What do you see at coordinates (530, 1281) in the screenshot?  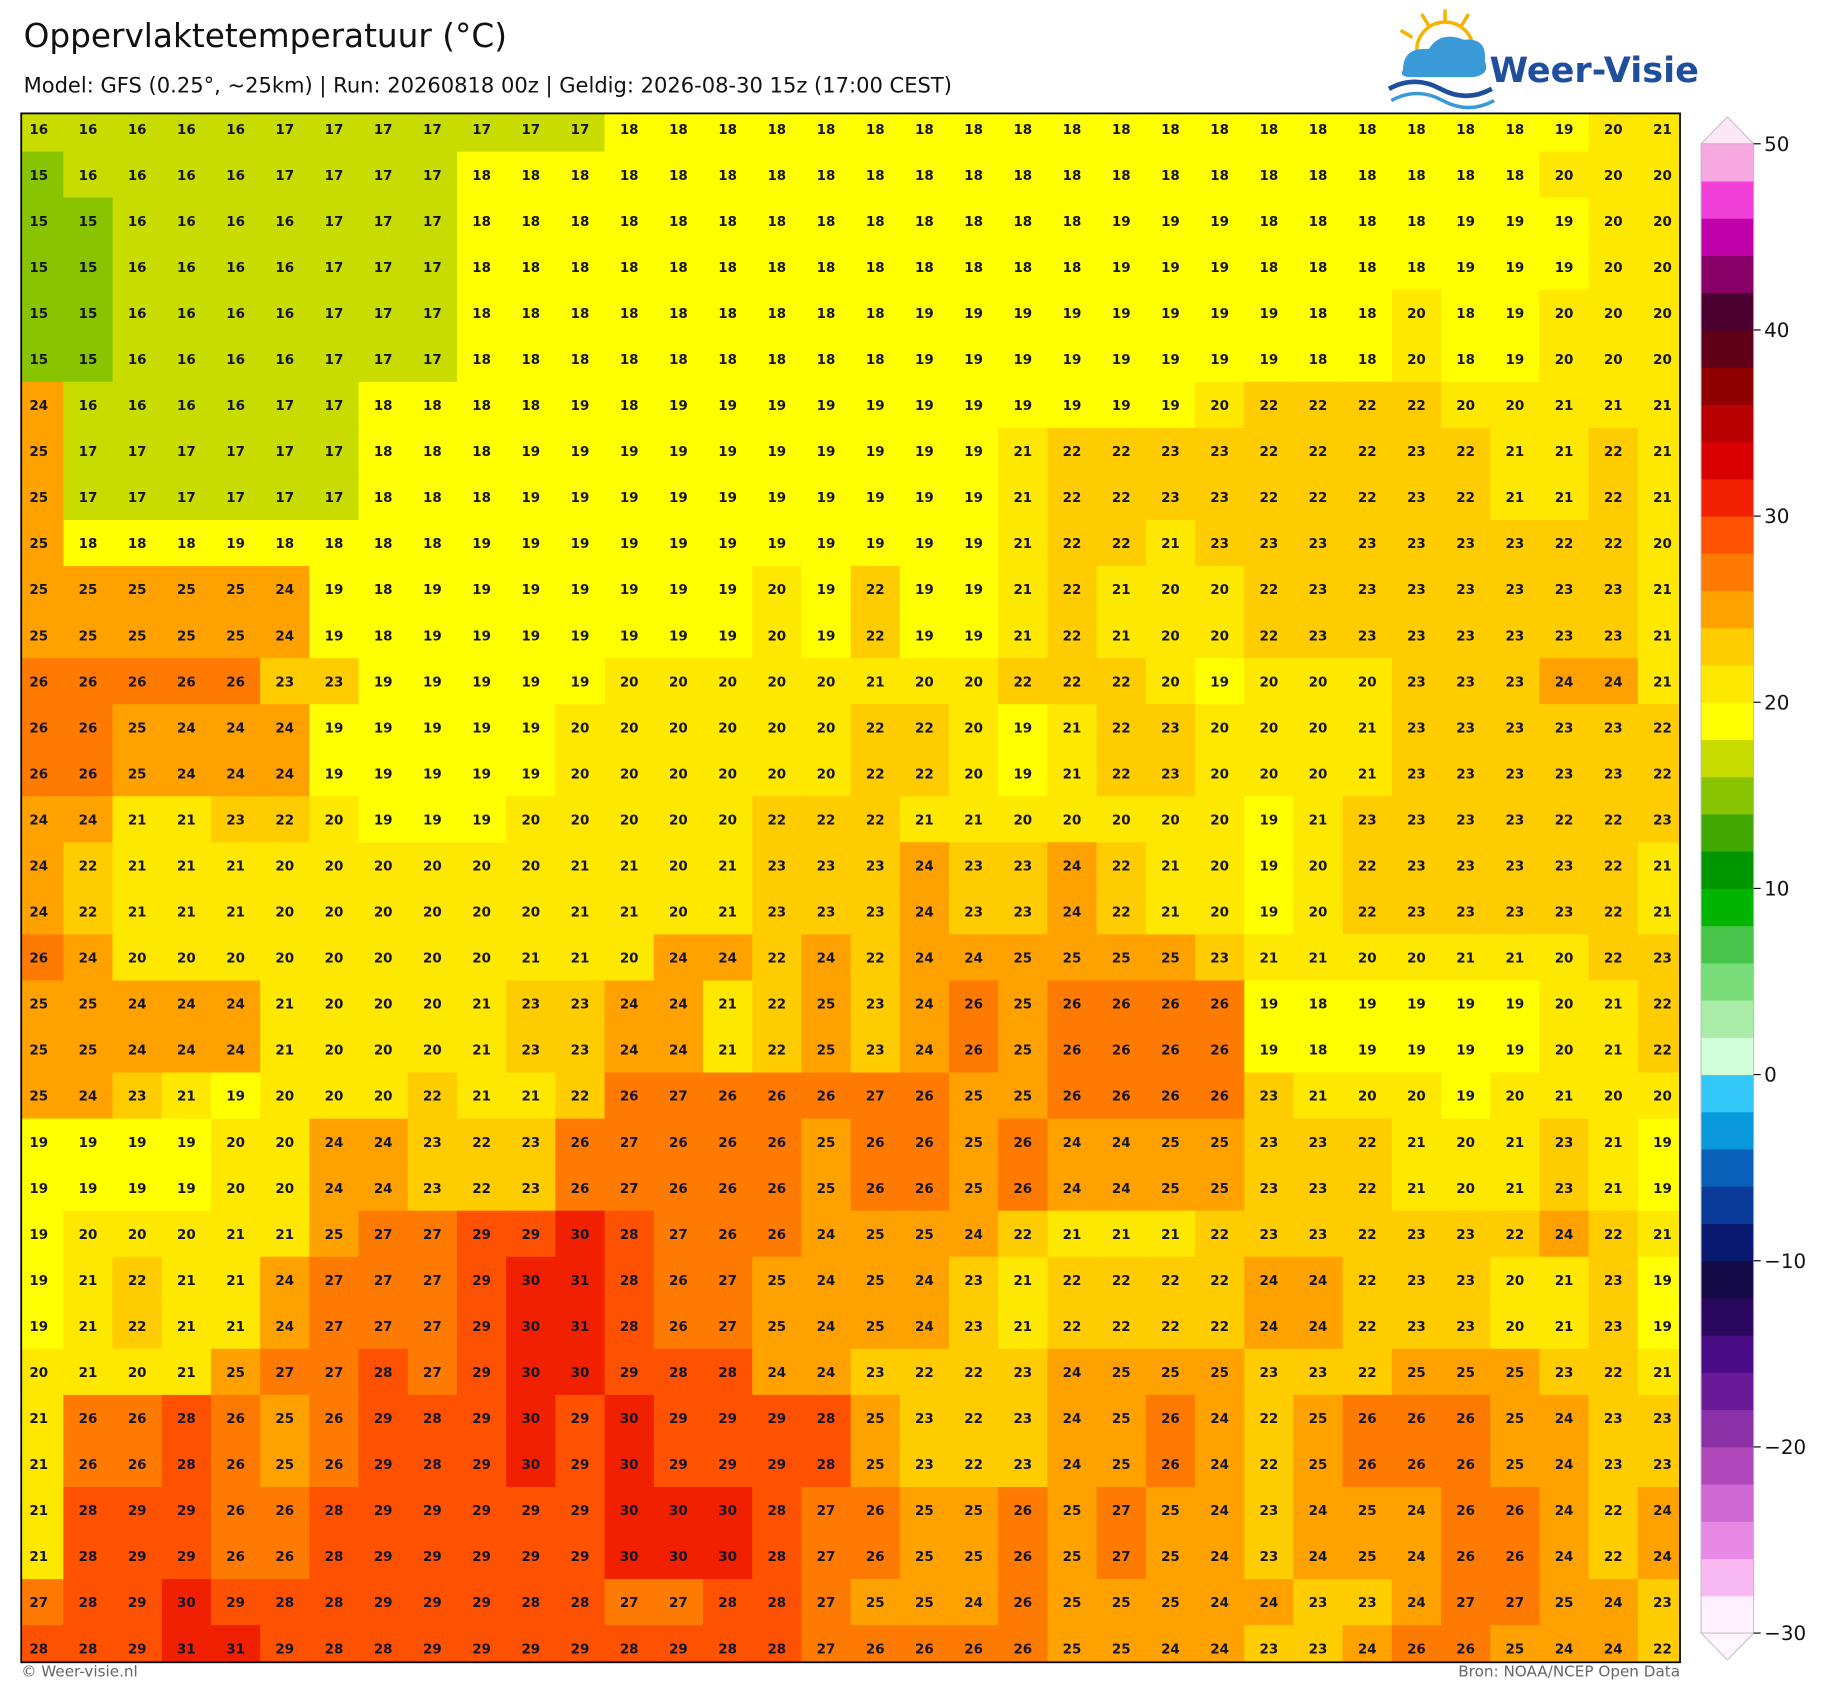 I see `temperature-value: 30` at bounding box center [530, 1281].